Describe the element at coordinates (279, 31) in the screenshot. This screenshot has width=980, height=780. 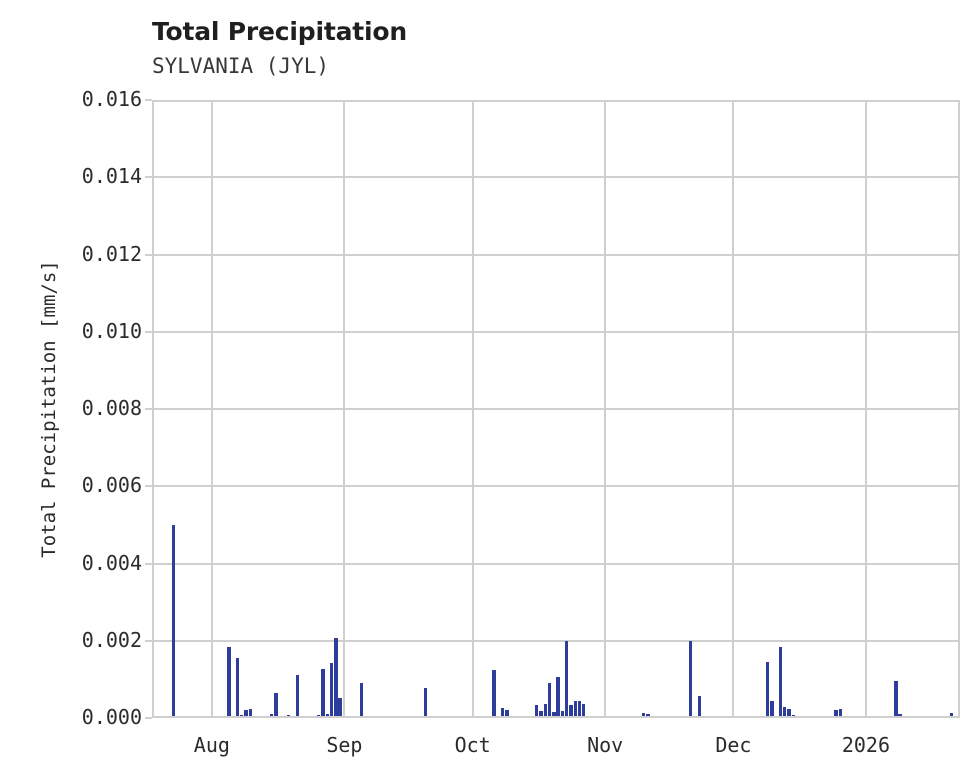
I see `chart-title: Total Precipitation` at that location.